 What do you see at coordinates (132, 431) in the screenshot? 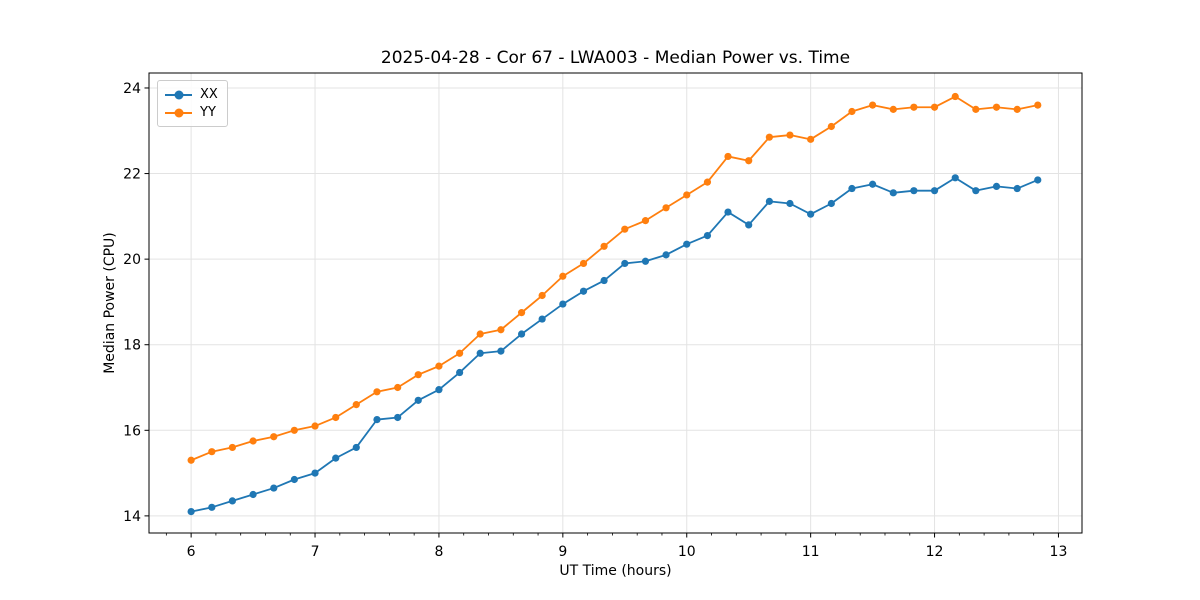
I see `y-tick-label: 16` at bounding box center [132, 431].